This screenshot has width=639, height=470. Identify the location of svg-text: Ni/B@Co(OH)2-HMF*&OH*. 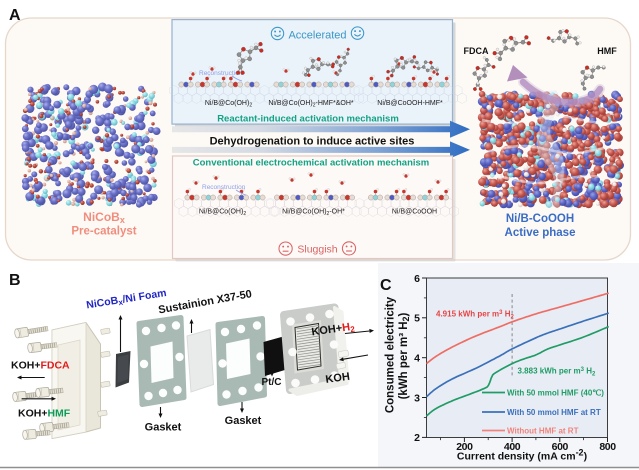
(311, 104).